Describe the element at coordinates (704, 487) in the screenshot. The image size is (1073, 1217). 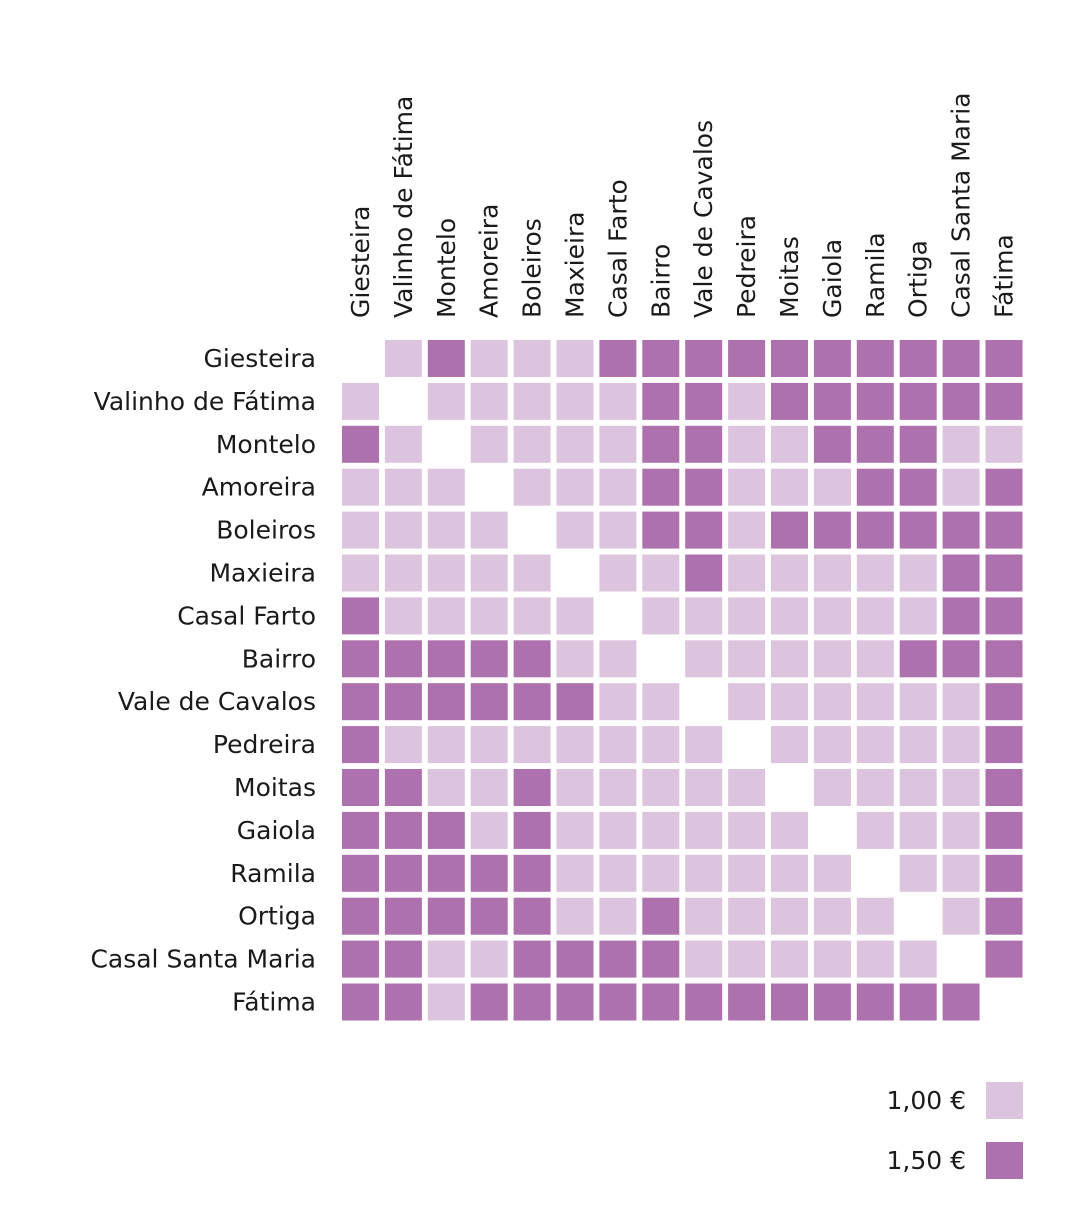
I see `cell-amoreira-to-vale-de-cavalos` at that location.